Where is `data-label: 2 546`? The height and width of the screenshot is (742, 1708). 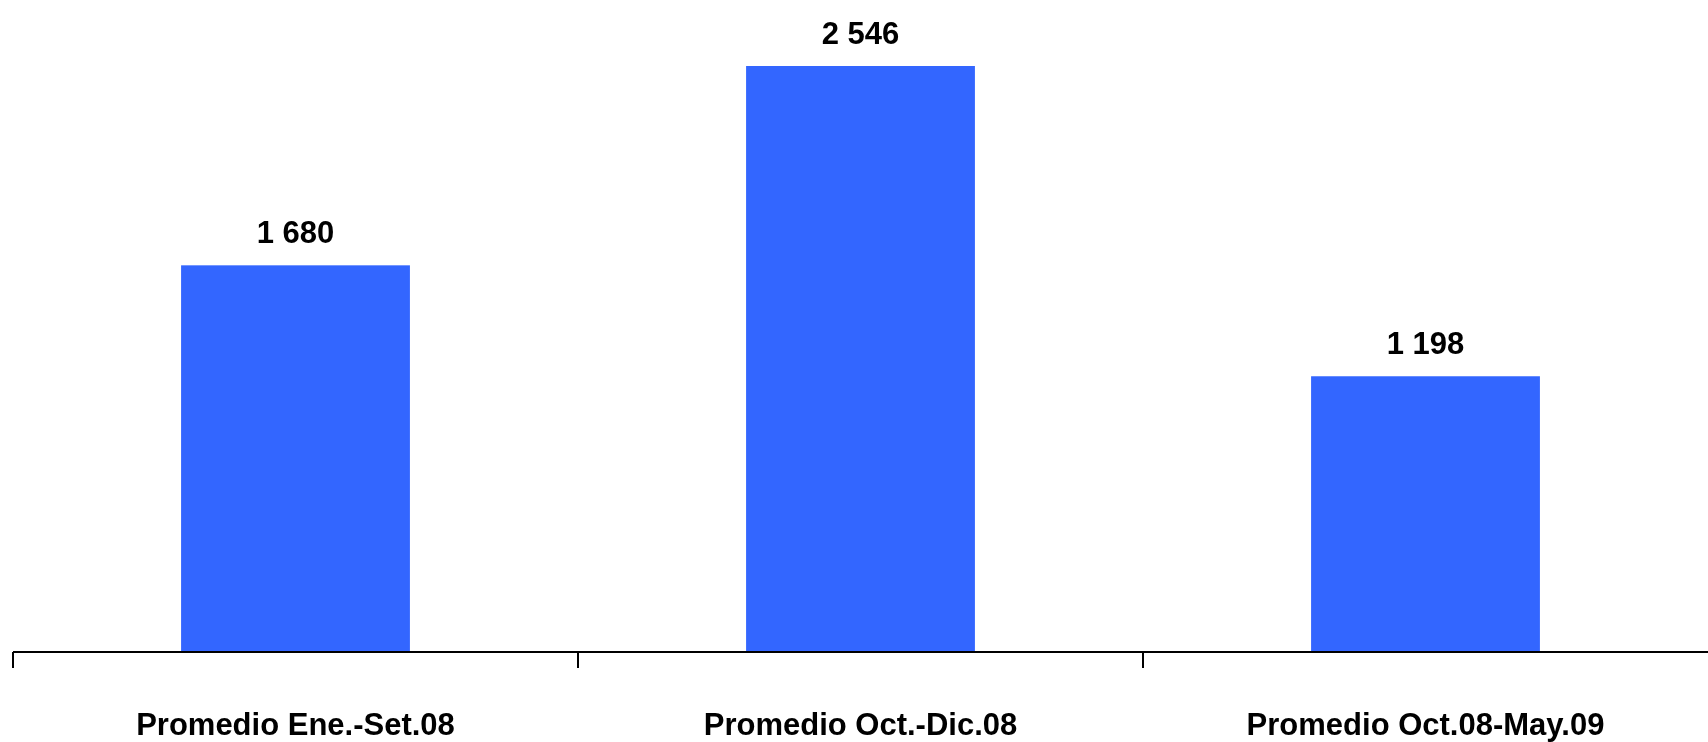
data-label: 2 546 is located at coordinates (860, 33).